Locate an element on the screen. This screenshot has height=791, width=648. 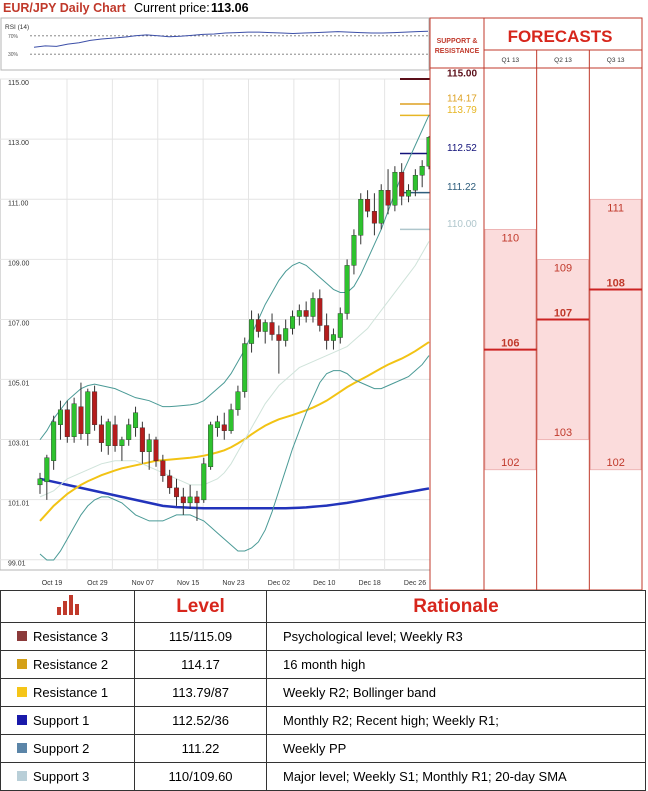
support-resistance-header-2: RESISTANCE is located at coordinates (457, 51).